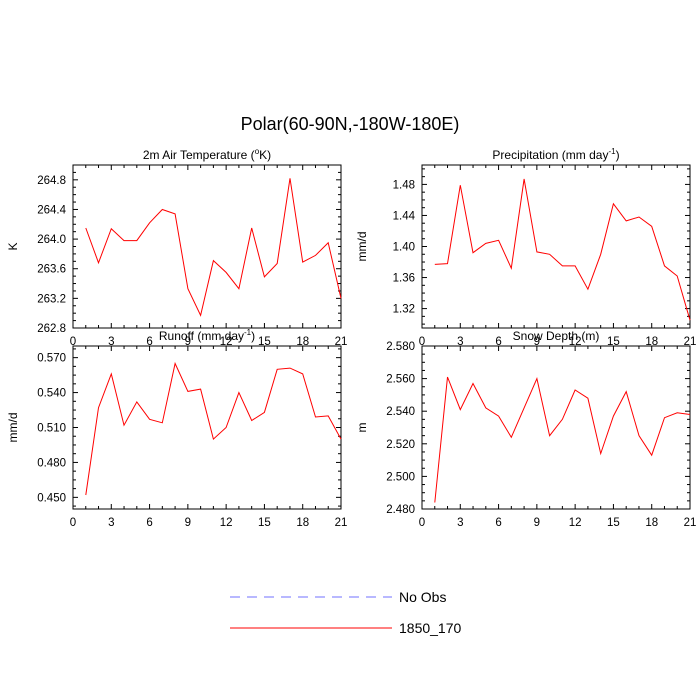 The width and height of the screenshot is (700, 700). I want to click on y-tick-label: 0.510, so click(51, 429).